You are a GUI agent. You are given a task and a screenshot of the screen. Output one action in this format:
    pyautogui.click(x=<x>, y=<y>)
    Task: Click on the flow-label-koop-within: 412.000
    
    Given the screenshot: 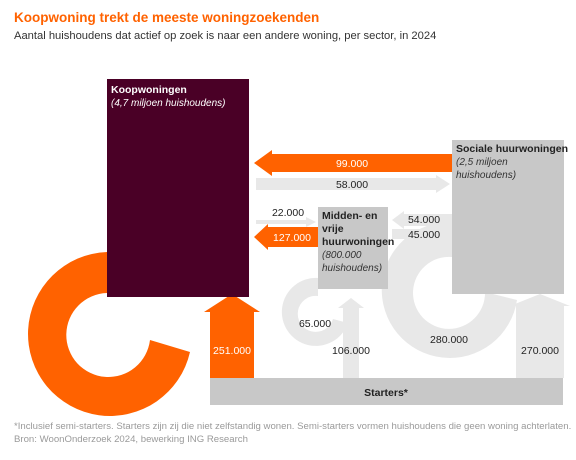 What is the action you would take?
    pyautogui.click(x=95, y=354)
    